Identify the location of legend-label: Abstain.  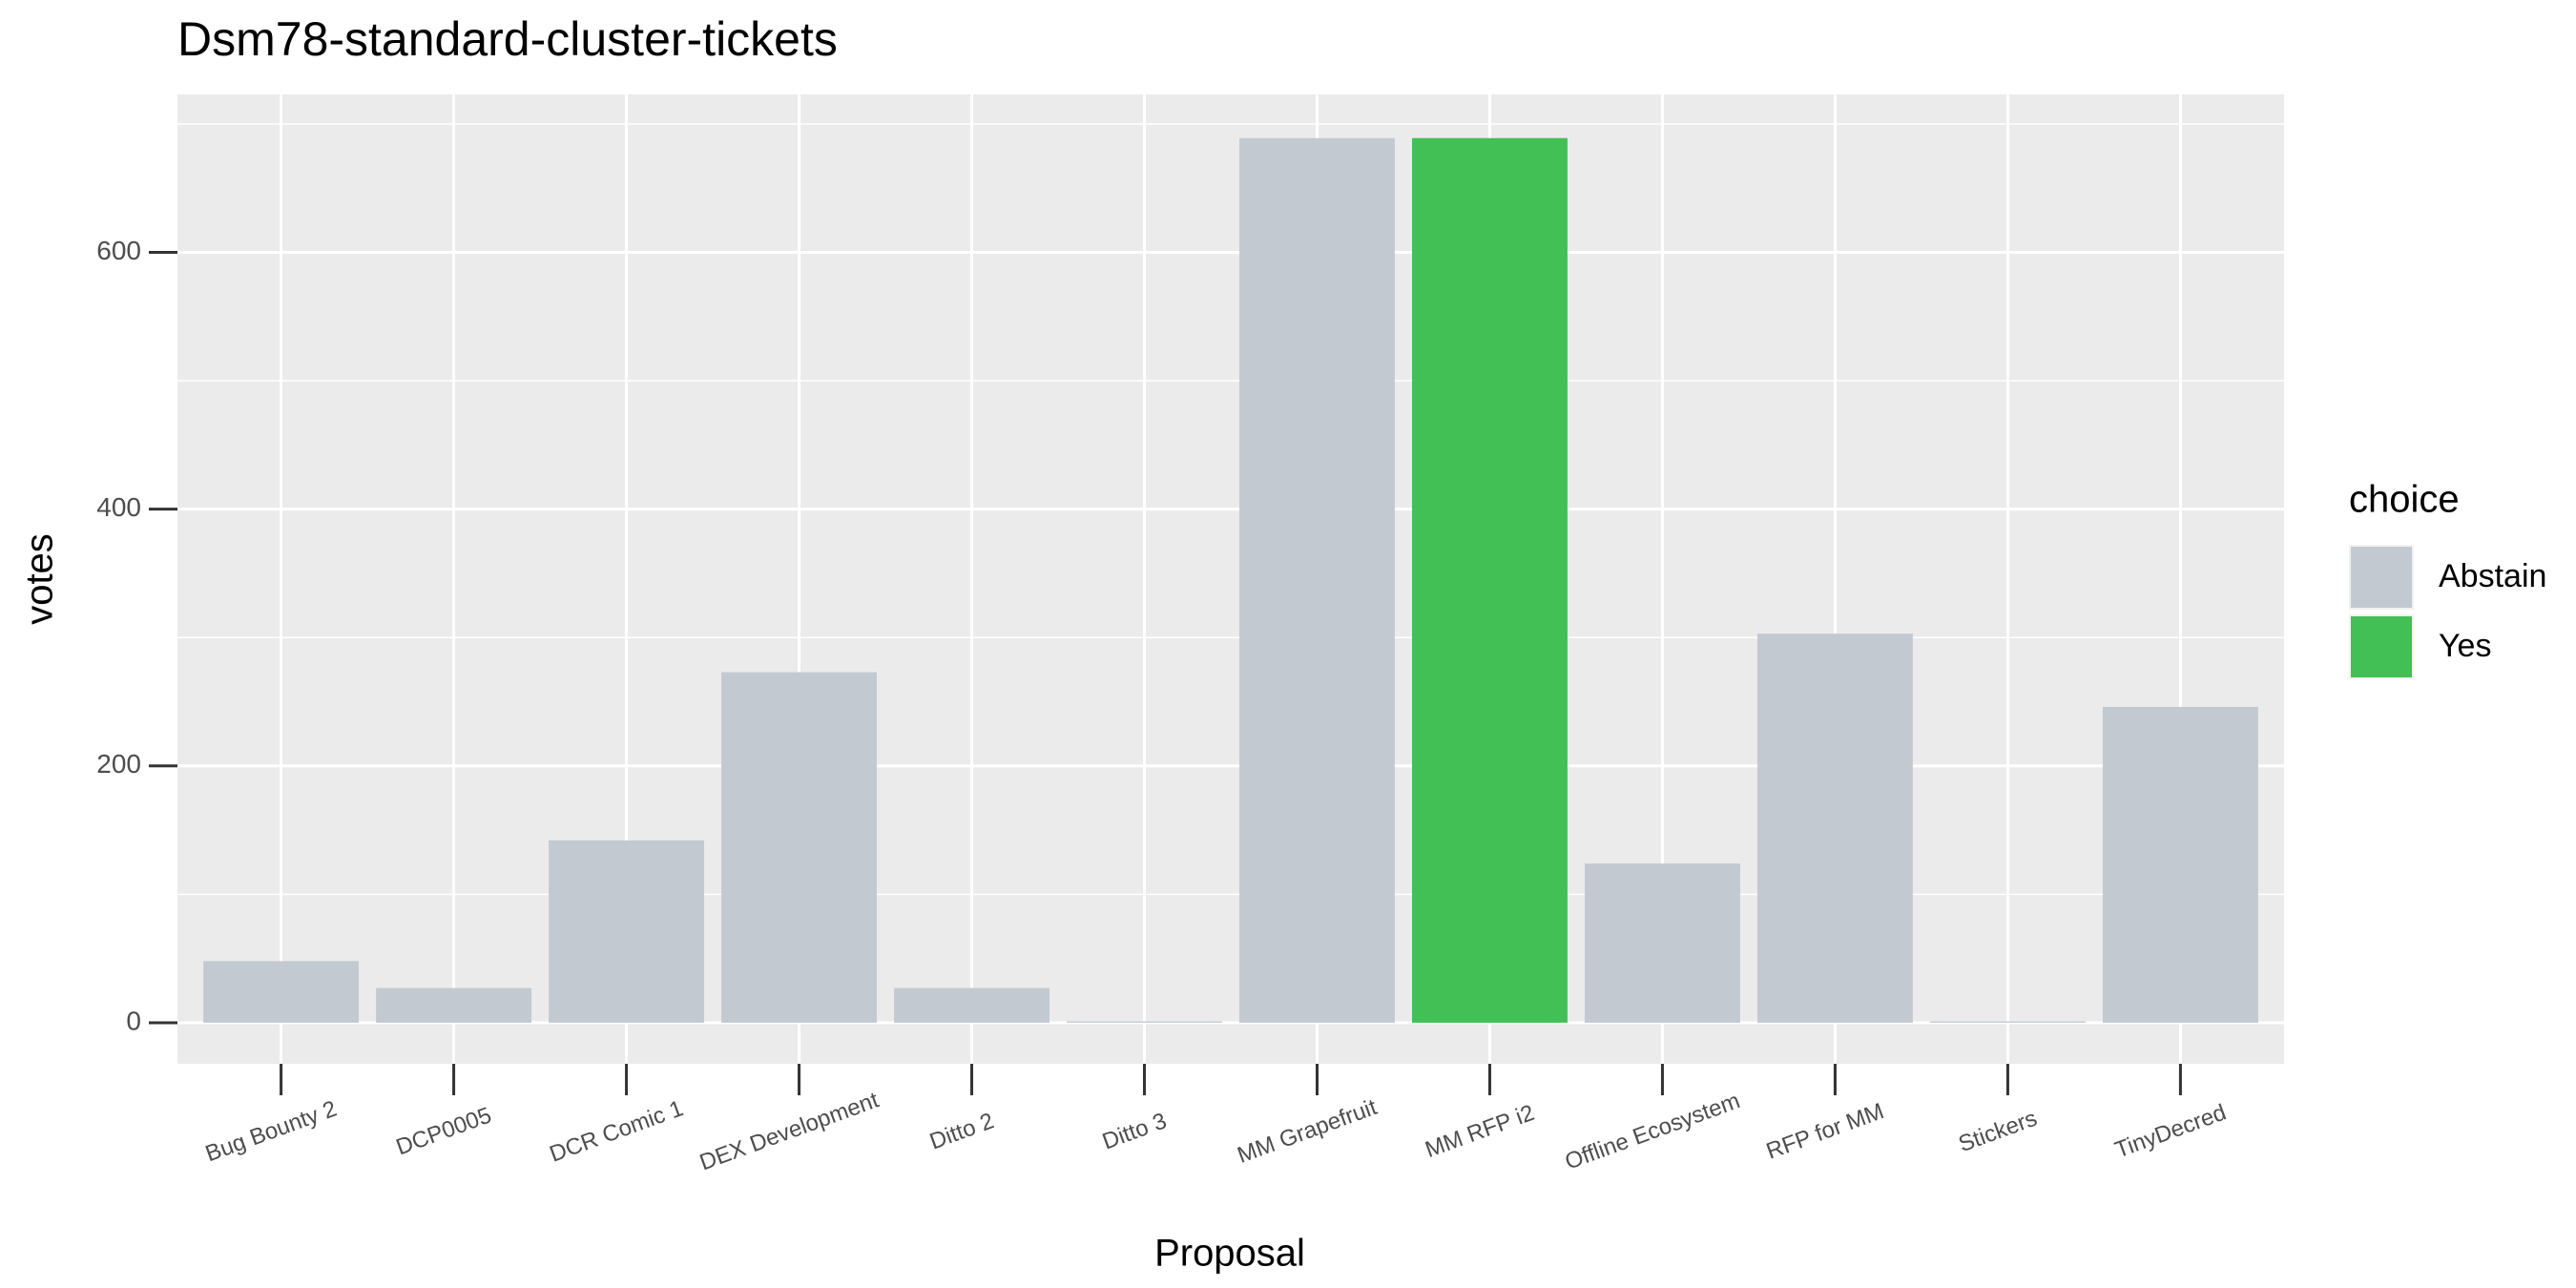
(2492, 576).